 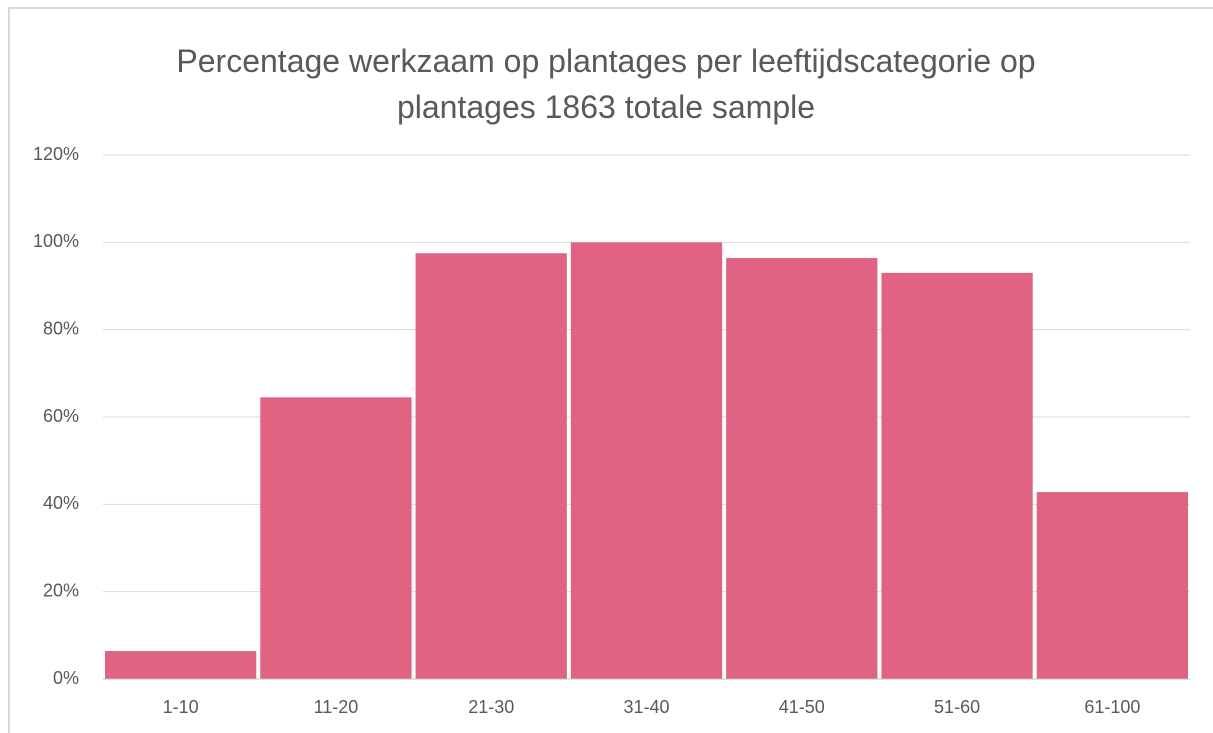 I want to click on y-tick-label: 40%, so click(x=61, y=503).